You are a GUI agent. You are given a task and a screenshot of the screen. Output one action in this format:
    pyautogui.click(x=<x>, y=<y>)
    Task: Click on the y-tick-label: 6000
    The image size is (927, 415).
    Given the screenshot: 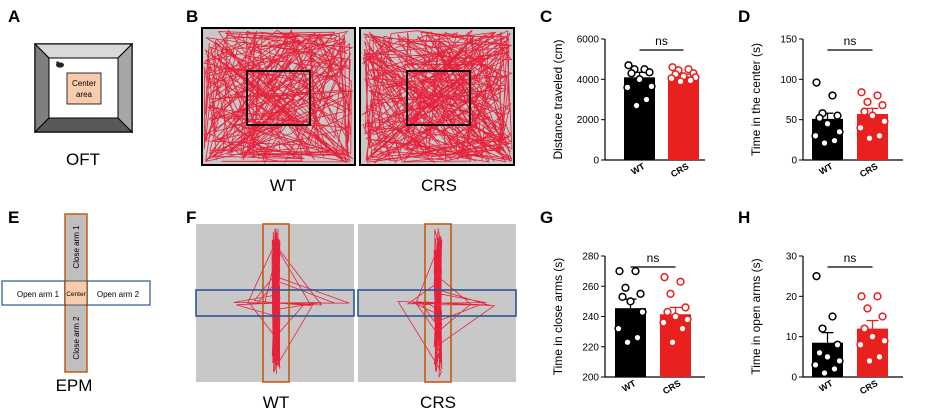 What is the action you would take?
    pyautogui.click(x=588, y=40)
    